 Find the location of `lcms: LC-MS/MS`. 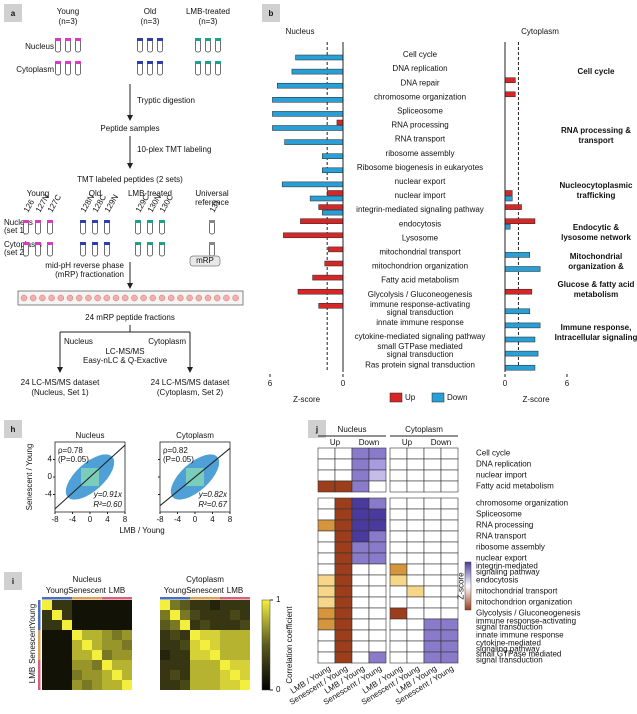

lcms: LC-MS/MS is located at coordinates (124, 351).